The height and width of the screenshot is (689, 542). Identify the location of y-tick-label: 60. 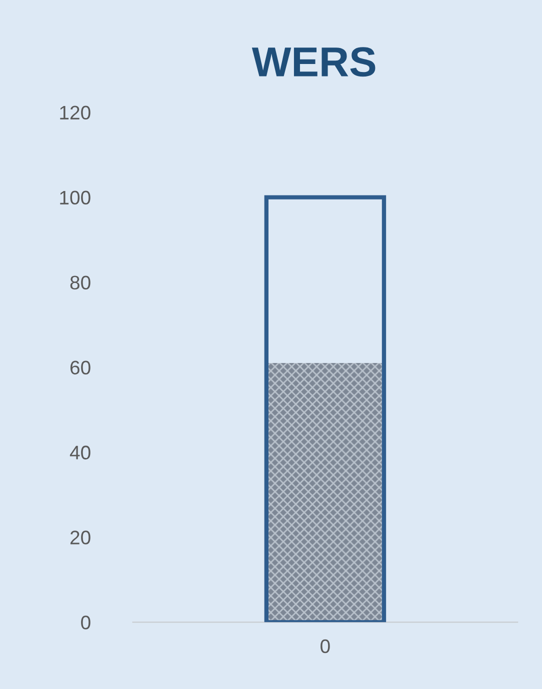
(80, 367).